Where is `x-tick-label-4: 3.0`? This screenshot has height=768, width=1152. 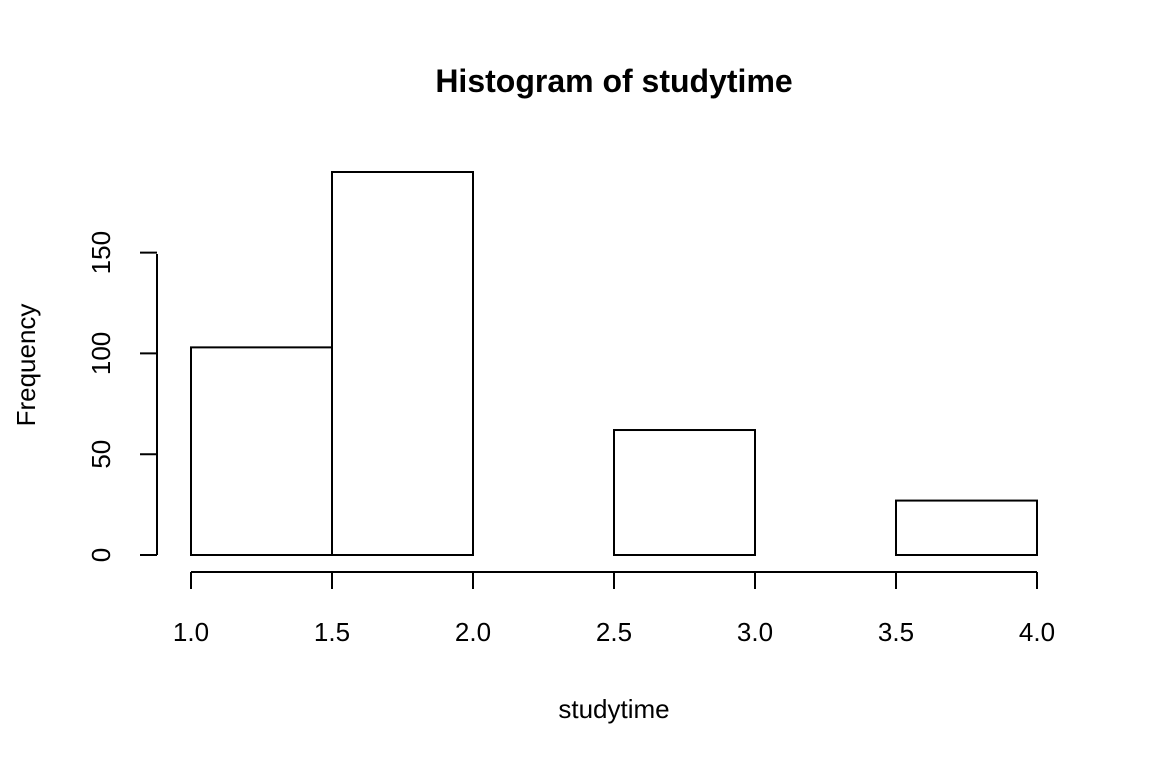 x-tick-label-4: 3.0 is located at coordinates (755, 632).